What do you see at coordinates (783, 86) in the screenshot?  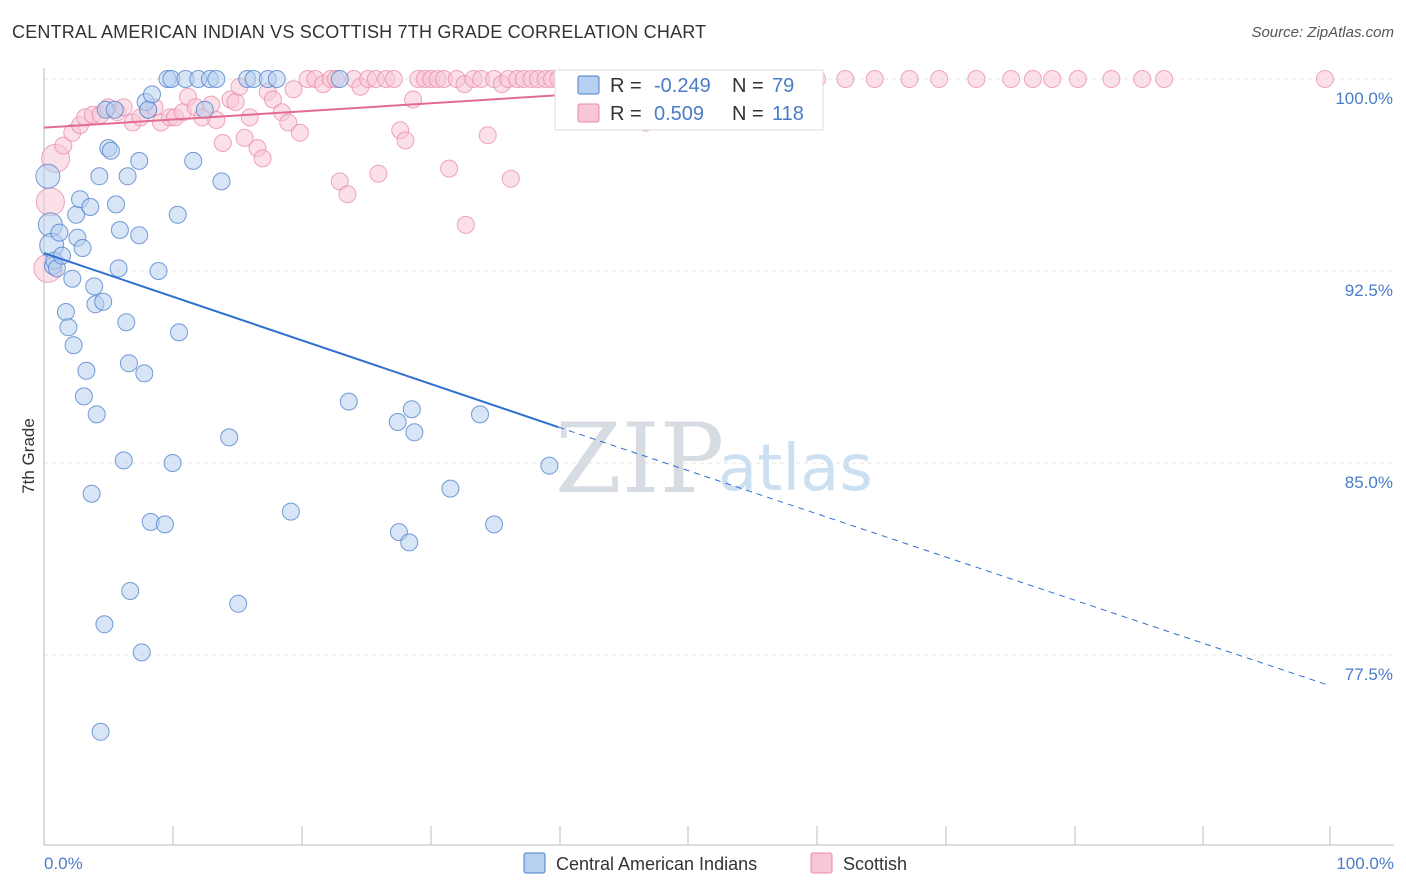 I see `legend-n-value-1: 79` at bounding box center [783, 86].